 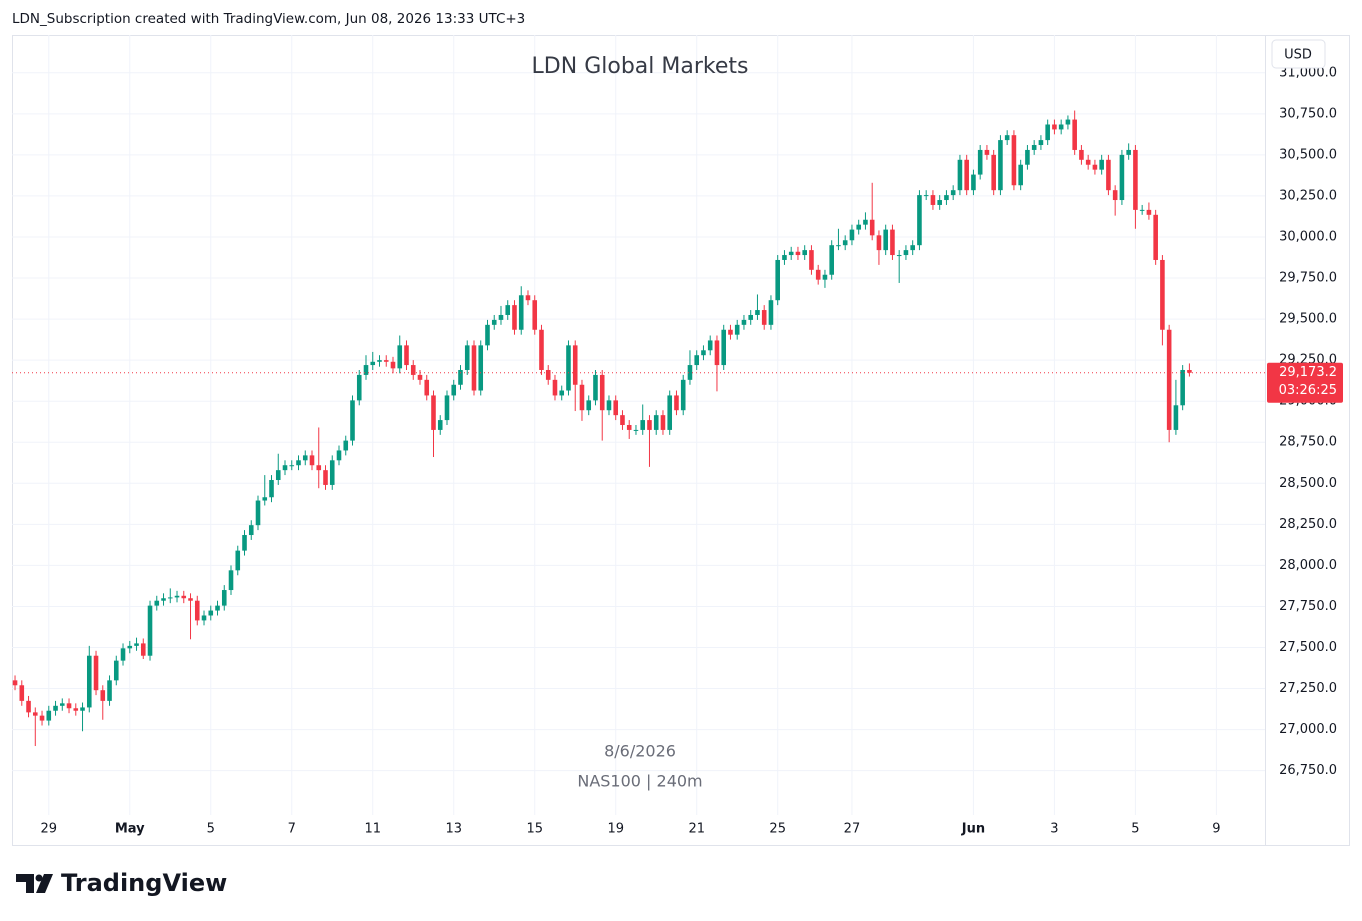 What do you see at coordinates (130, 829) in the screenshot?
I see `x-tick-label: May` at bounding box center [130, 829].